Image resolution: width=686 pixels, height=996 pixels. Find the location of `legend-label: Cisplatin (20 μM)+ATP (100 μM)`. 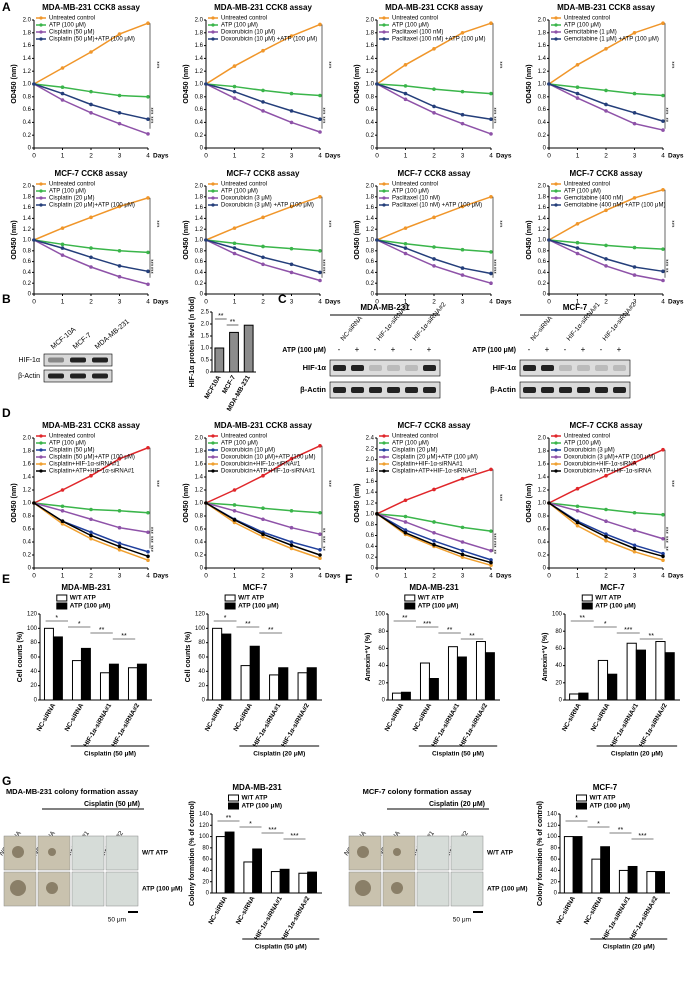

legend-label: Cisplatin (20 μM)+ATP (100 μM) is located at coordinates (435, 458).